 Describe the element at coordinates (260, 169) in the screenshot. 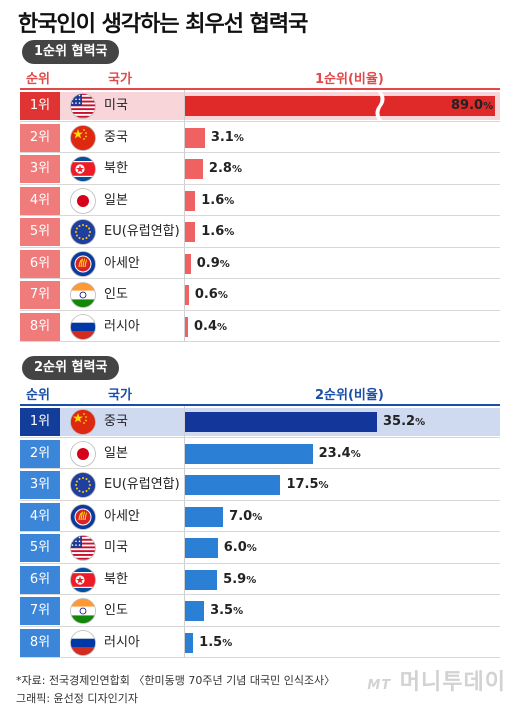

I see `table-row: 3위 북한 2.8%` at that location.